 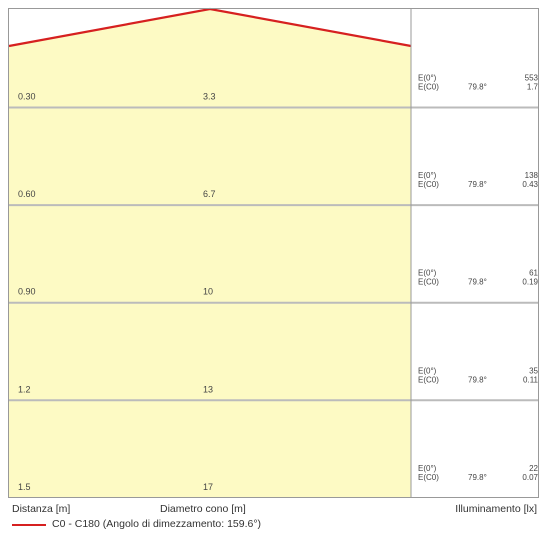 I want to click on distance-value: 1.5, so click(x=24, y=487).